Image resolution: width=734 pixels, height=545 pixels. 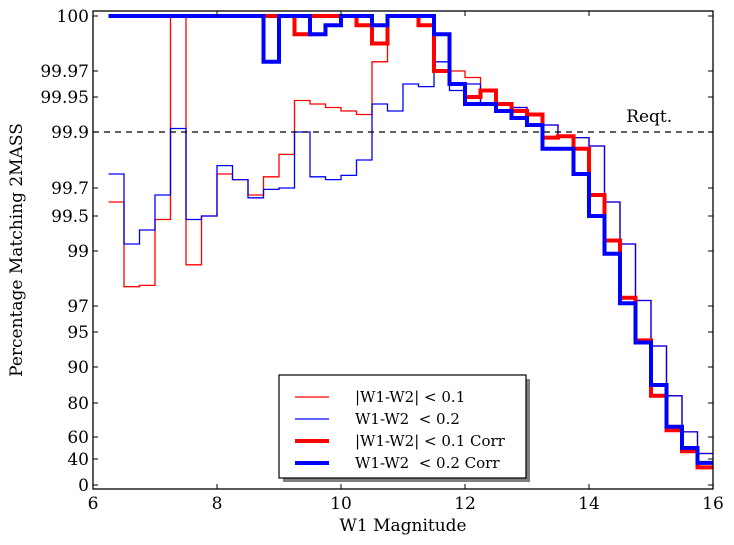 I want to click on y-tick-label: 100, so click(x=73, y=17).